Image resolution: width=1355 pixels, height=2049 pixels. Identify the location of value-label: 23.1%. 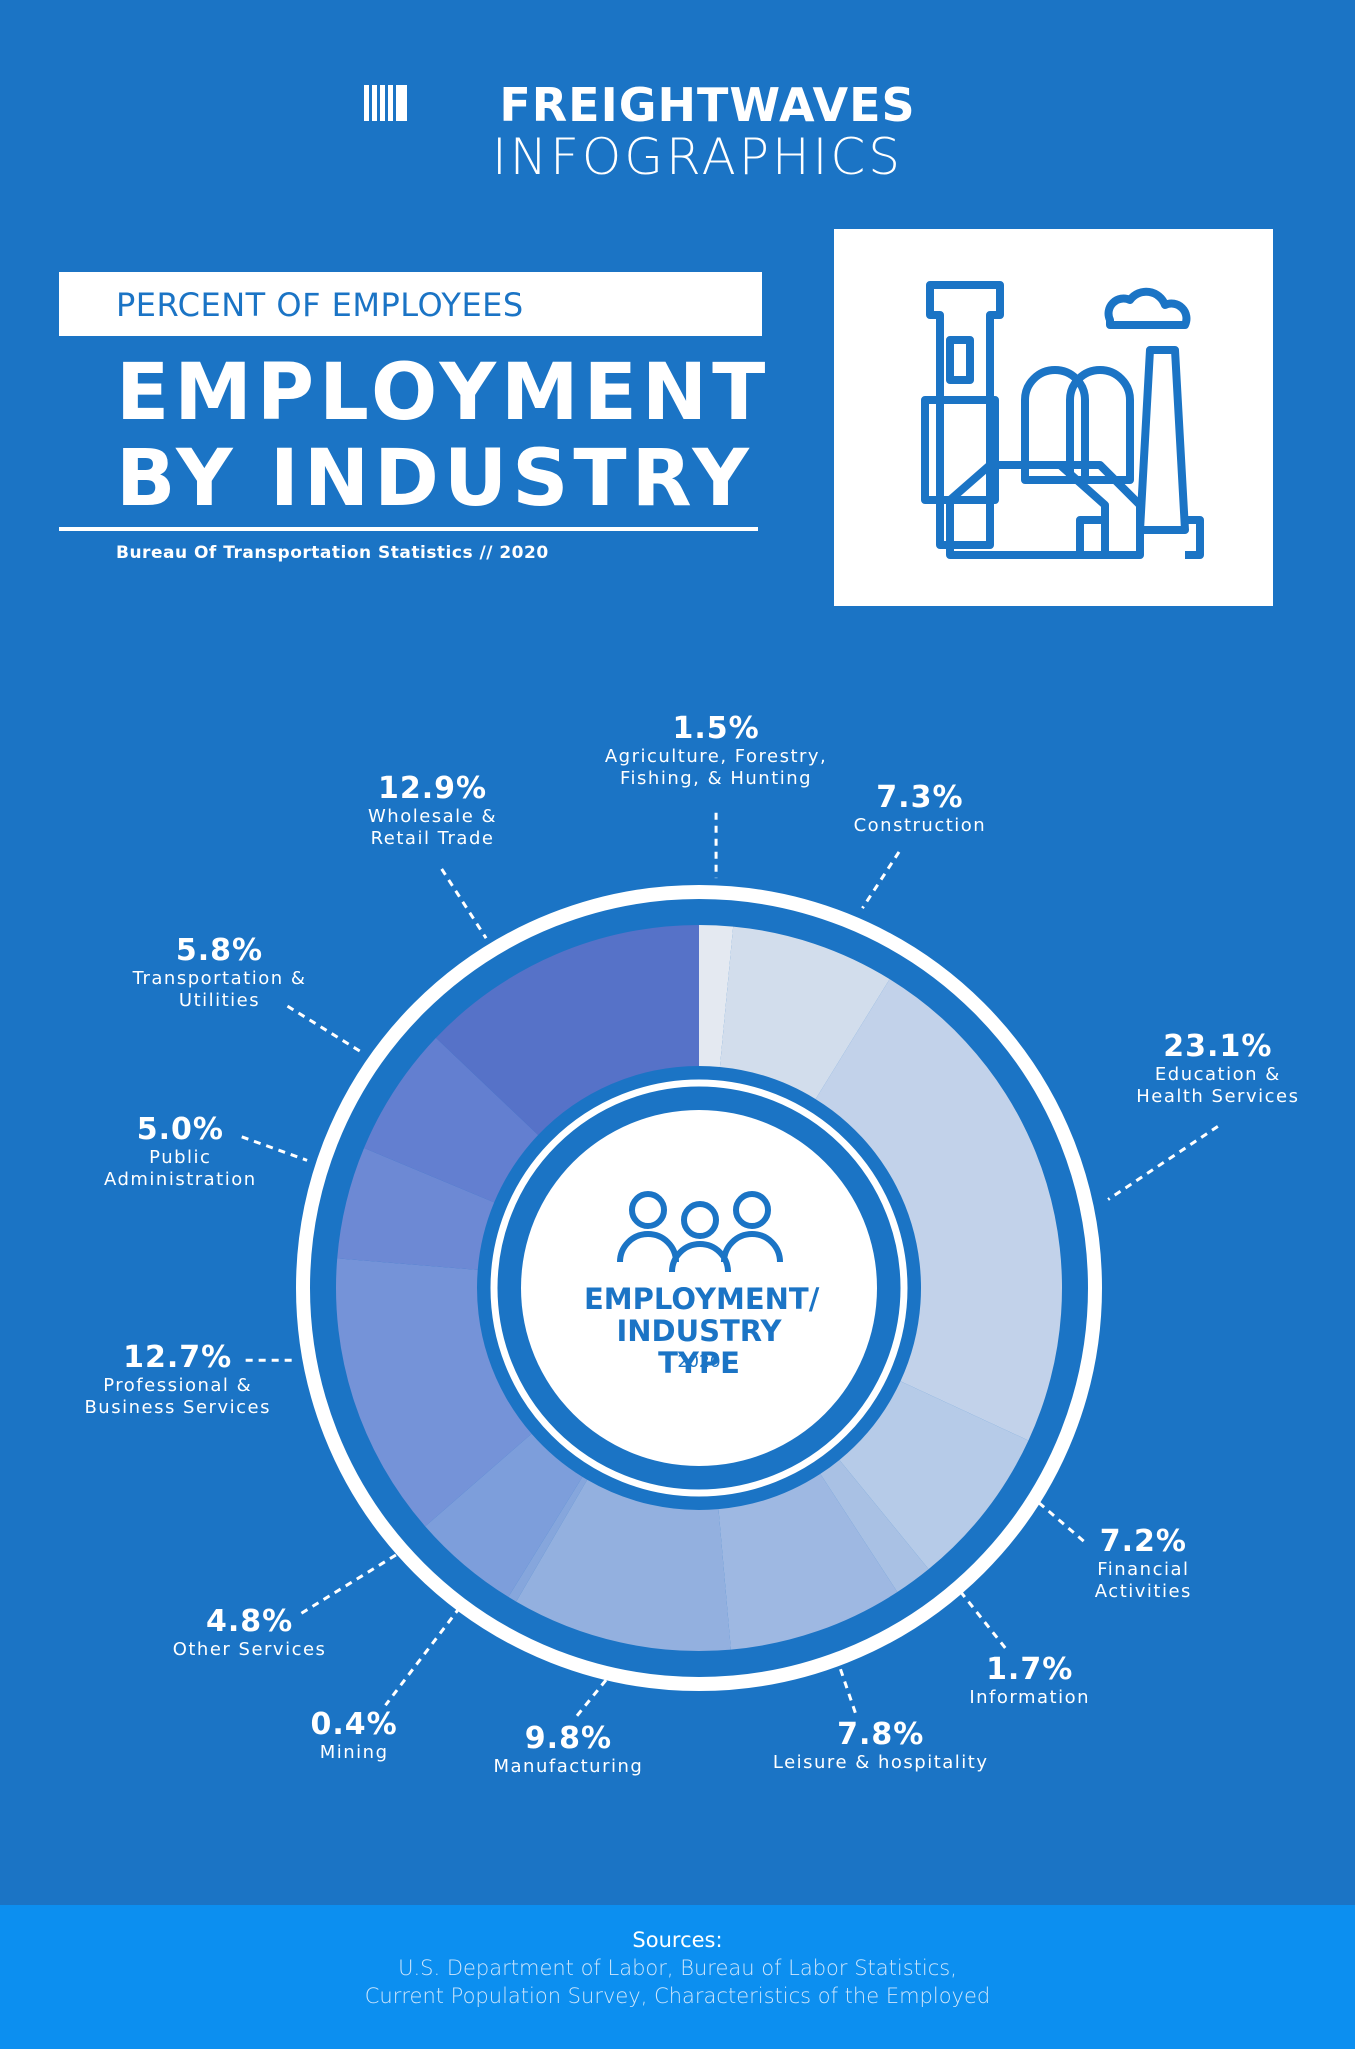
(1218, 1046).